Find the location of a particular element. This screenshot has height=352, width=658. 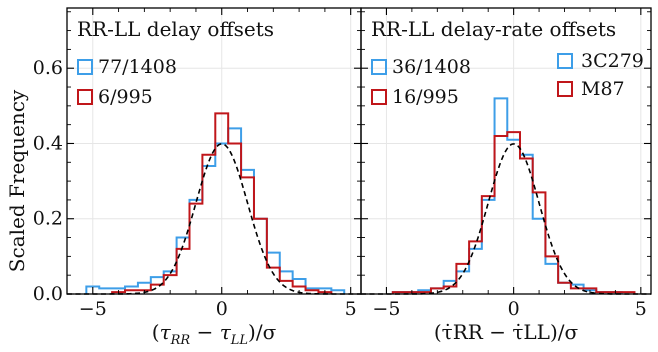

y-tick-label: 0.2 is located at coordinates (48, 219).